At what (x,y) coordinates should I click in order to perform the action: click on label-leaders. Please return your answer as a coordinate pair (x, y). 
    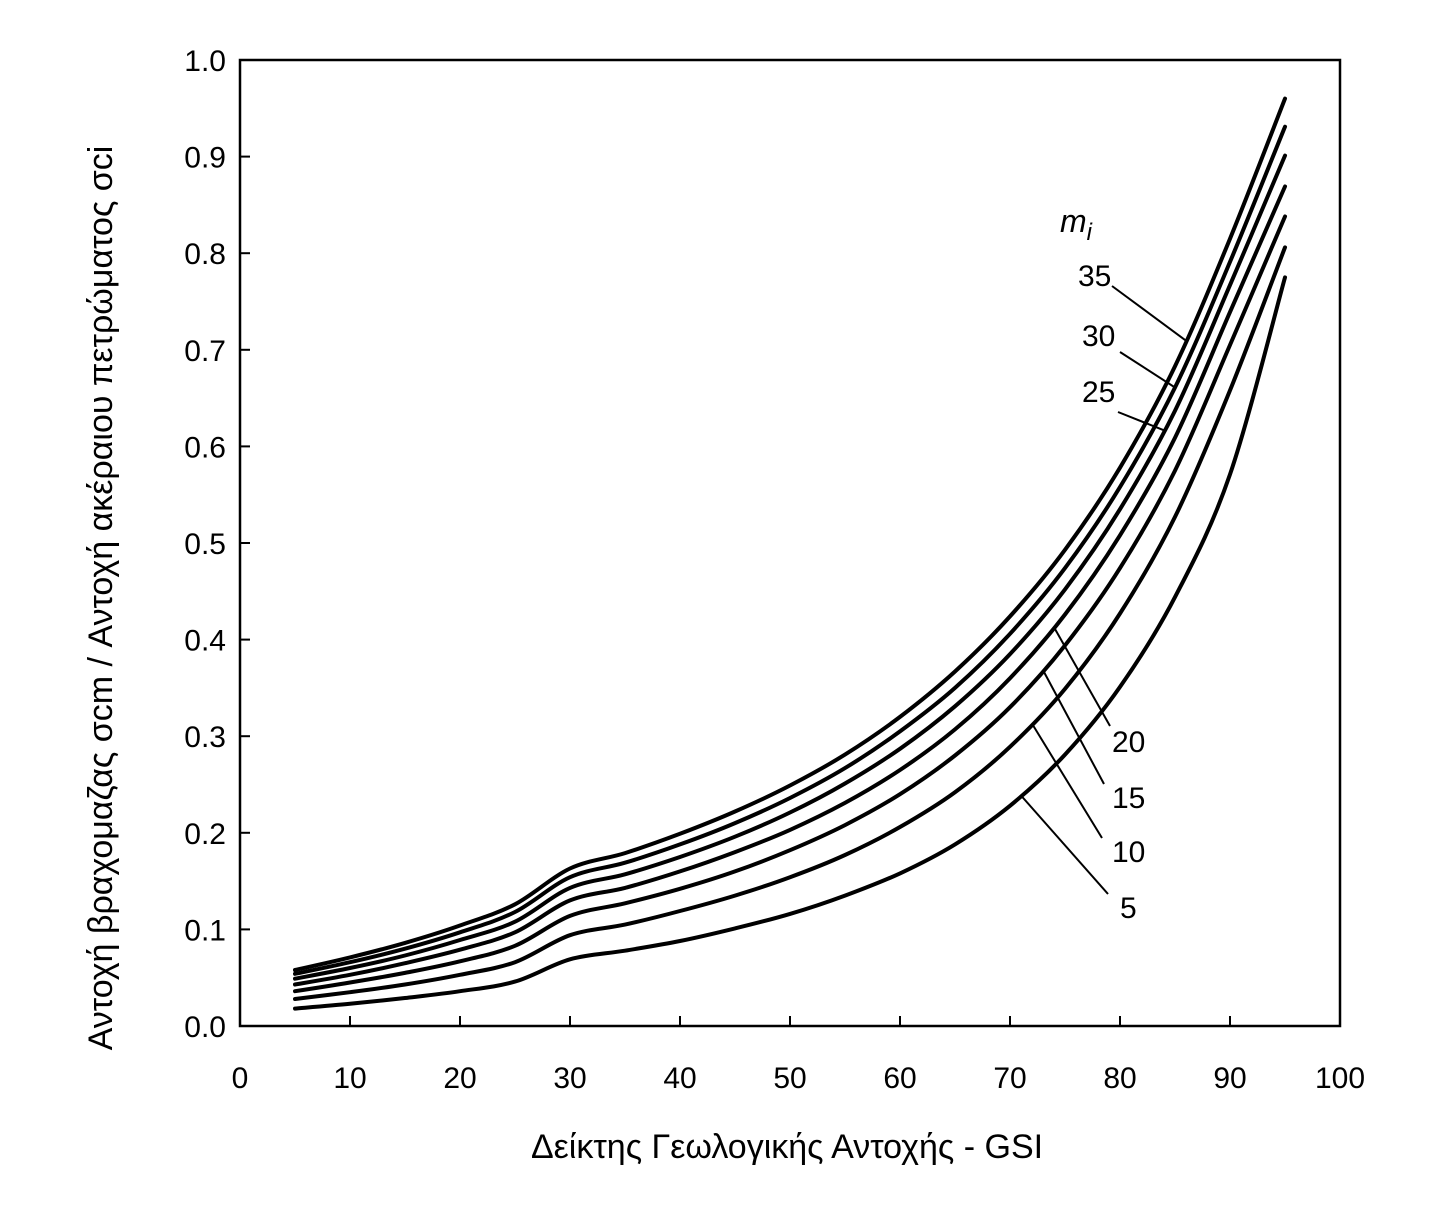
    Looking at the image, I should click on (1103, 590).